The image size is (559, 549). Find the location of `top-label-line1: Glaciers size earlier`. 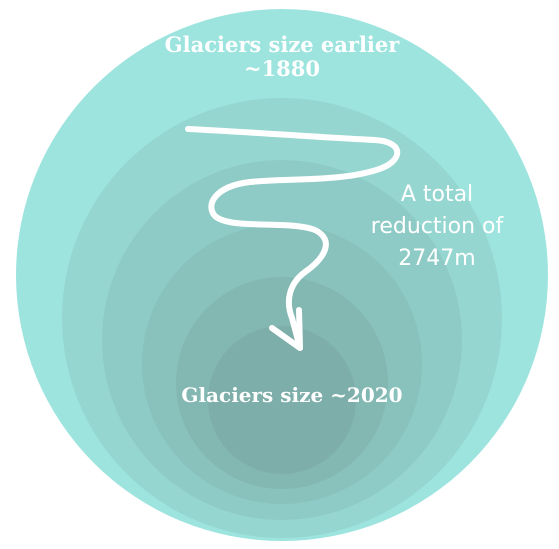

top-label-line1: Glaciers size earlier is located at coordinates (283, 44).